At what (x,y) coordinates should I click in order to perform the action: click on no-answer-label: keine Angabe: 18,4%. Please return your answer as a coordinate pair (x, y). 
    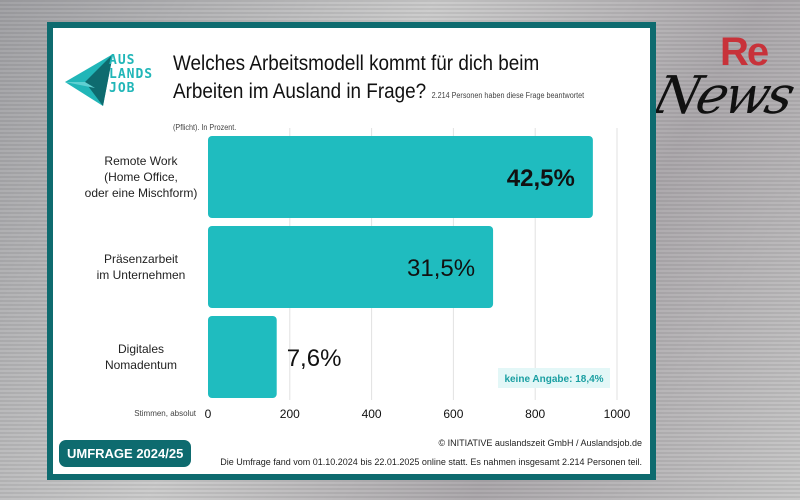
    Looking at the image, I should click on (553, 379).